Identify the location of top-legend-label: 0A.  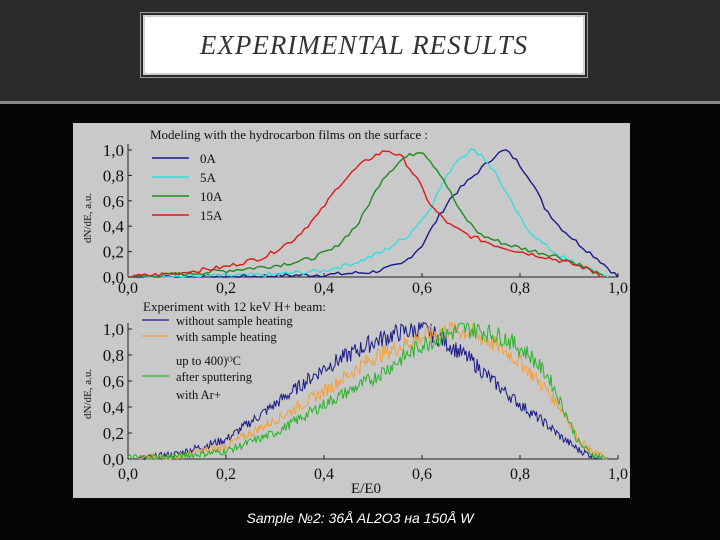
(208, 158).